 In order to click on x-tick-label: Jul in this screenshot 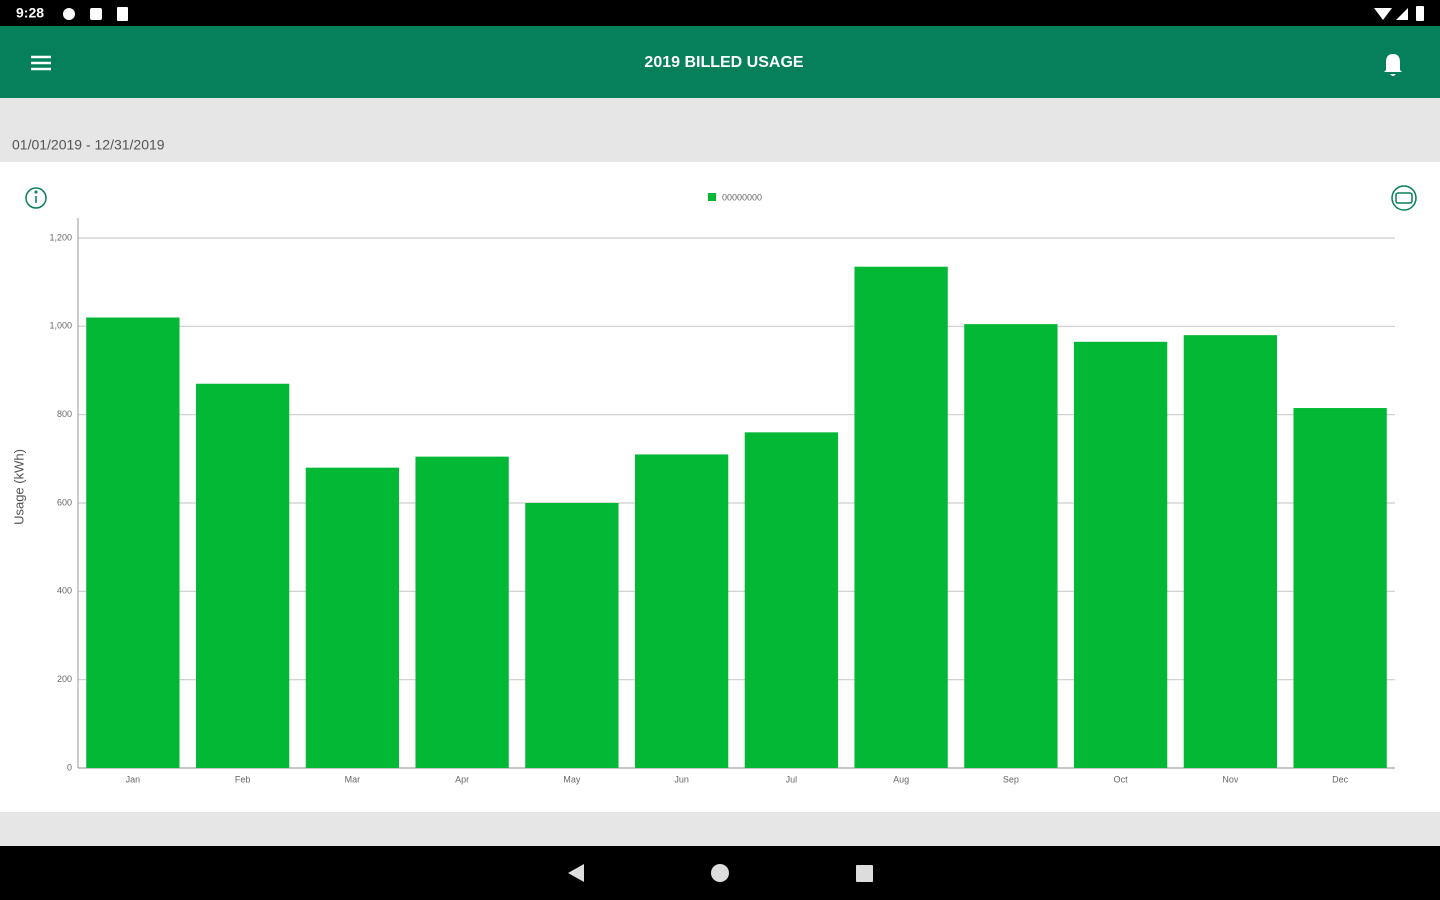, I will do `click(792, 779)`.